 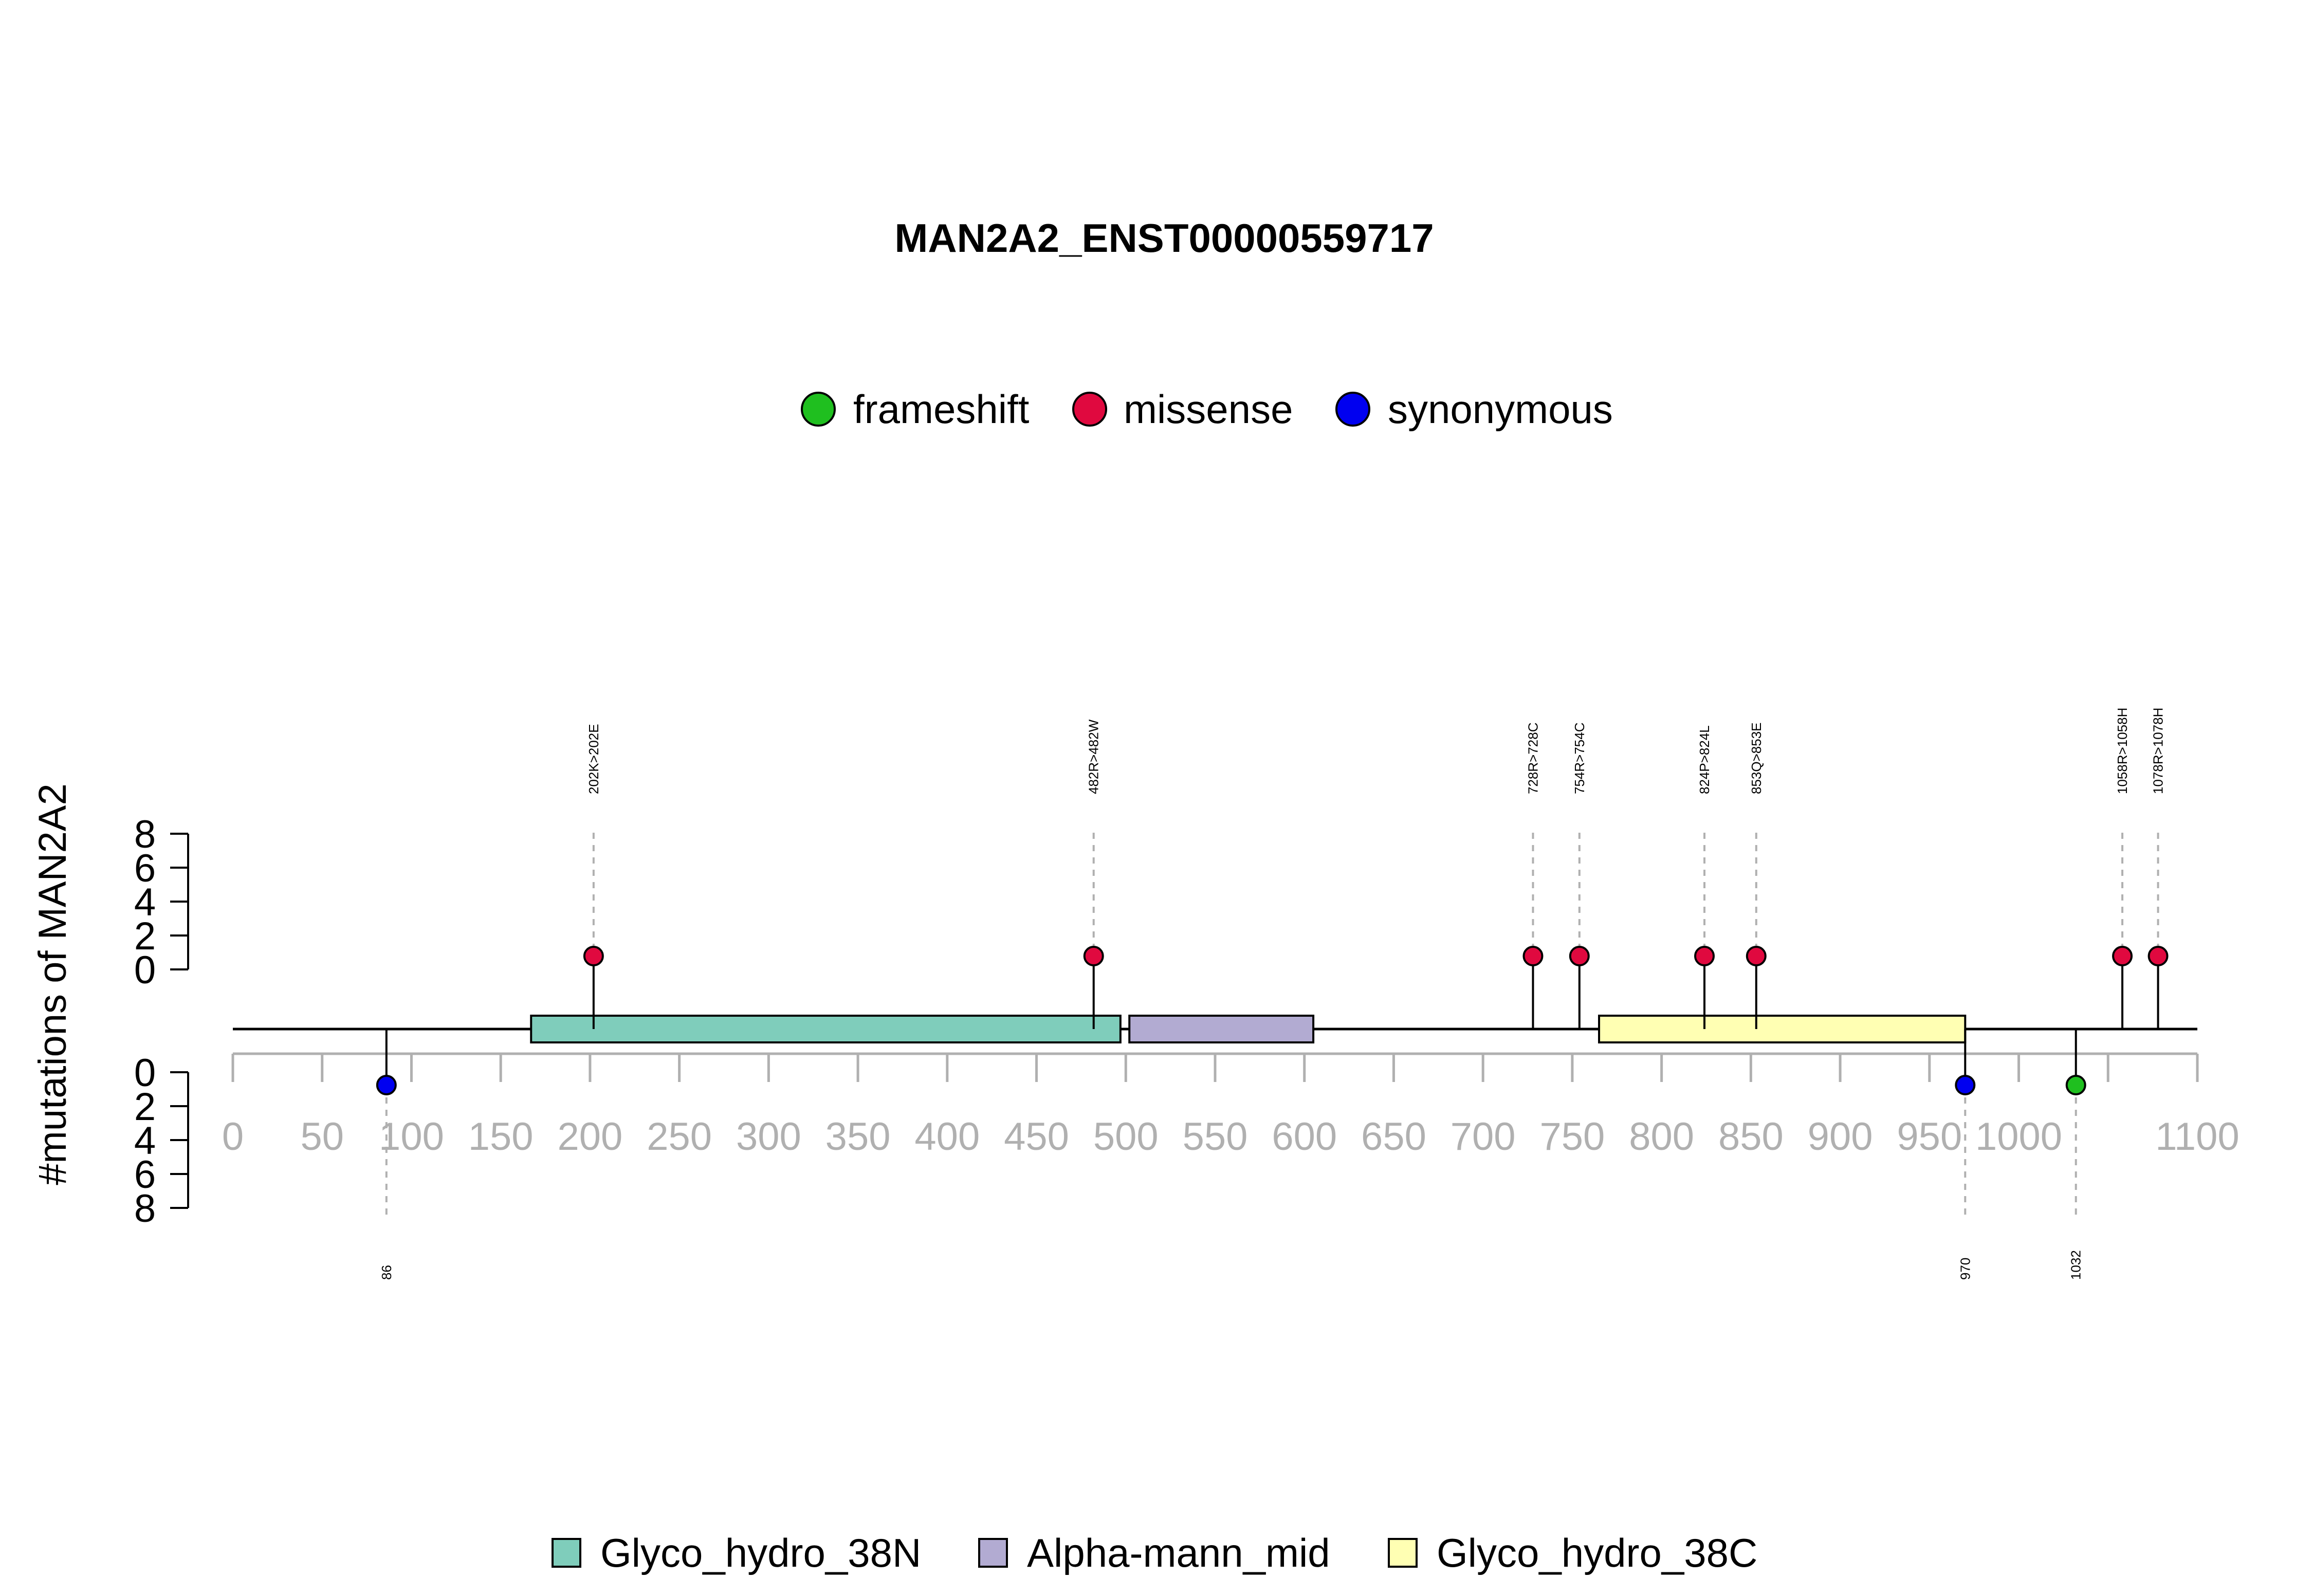 What do you see at coordinates (53, 984) in the screenshot?
I see `y-axis-label: #mutations of MAN2A2` at bounding box center [53, 984].